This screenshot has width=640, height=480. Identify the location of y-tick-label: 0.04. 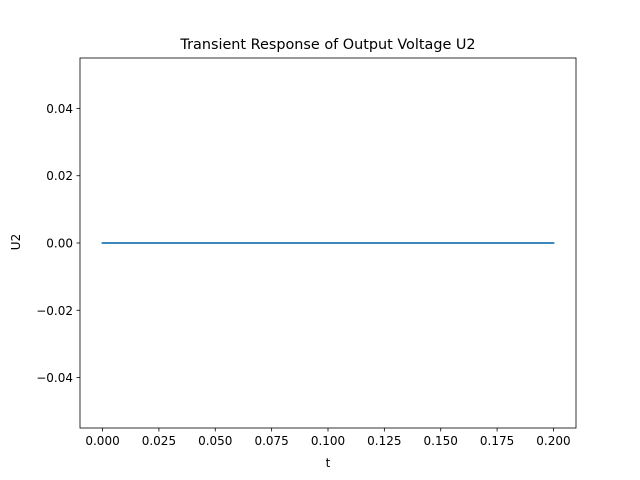
(59, 109).